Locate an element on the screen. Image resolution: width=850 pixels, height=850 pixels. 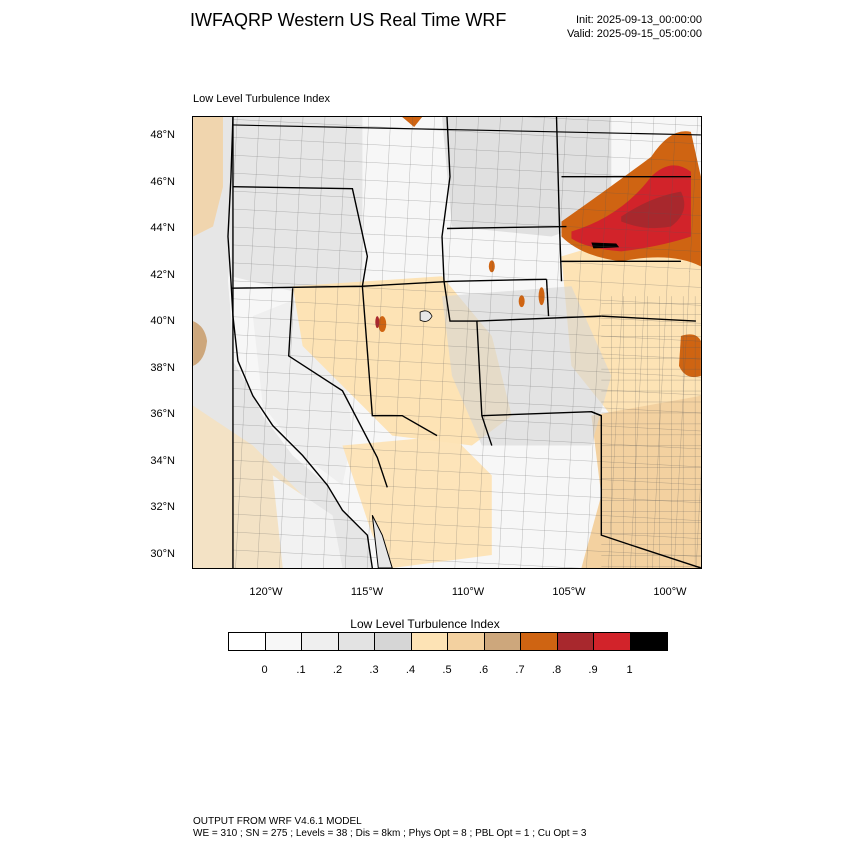
coastline is located at coordinates (300, 342).